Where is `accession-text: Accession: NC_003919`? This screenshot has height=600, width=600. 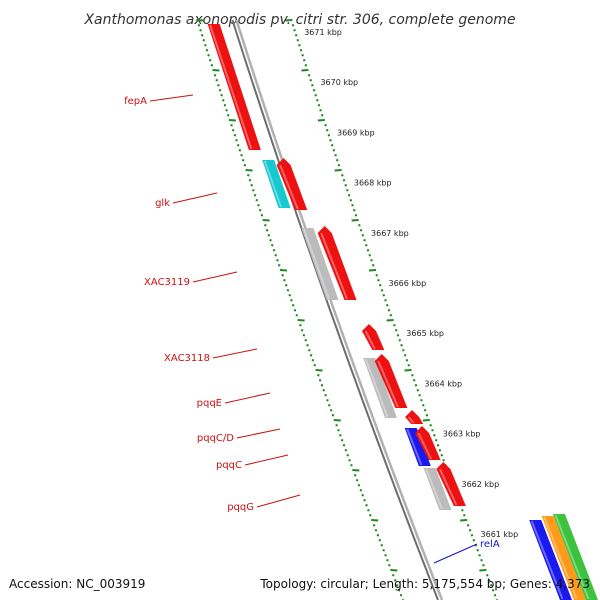
accession-text: Accession: NC_003919 is located at coordinates (77, 584).